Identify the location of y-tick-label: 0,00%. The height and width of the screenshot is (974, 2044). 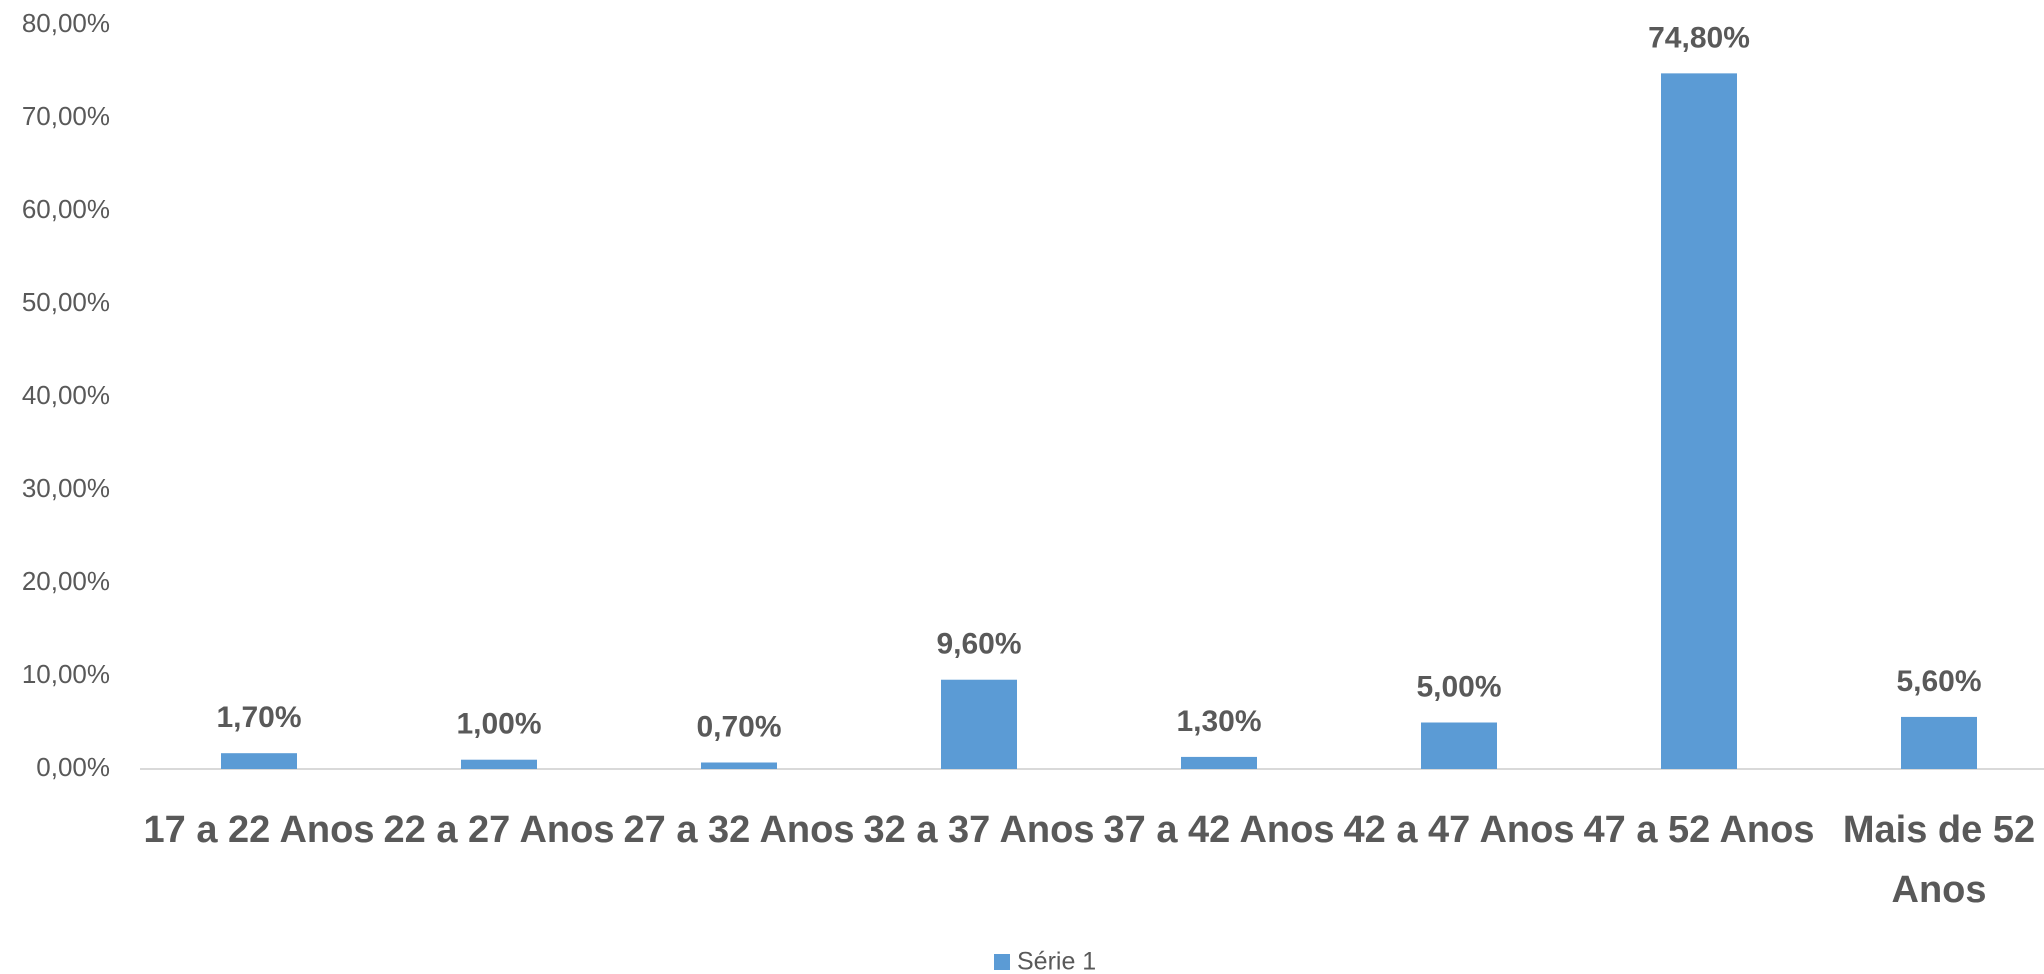
(73, 767).